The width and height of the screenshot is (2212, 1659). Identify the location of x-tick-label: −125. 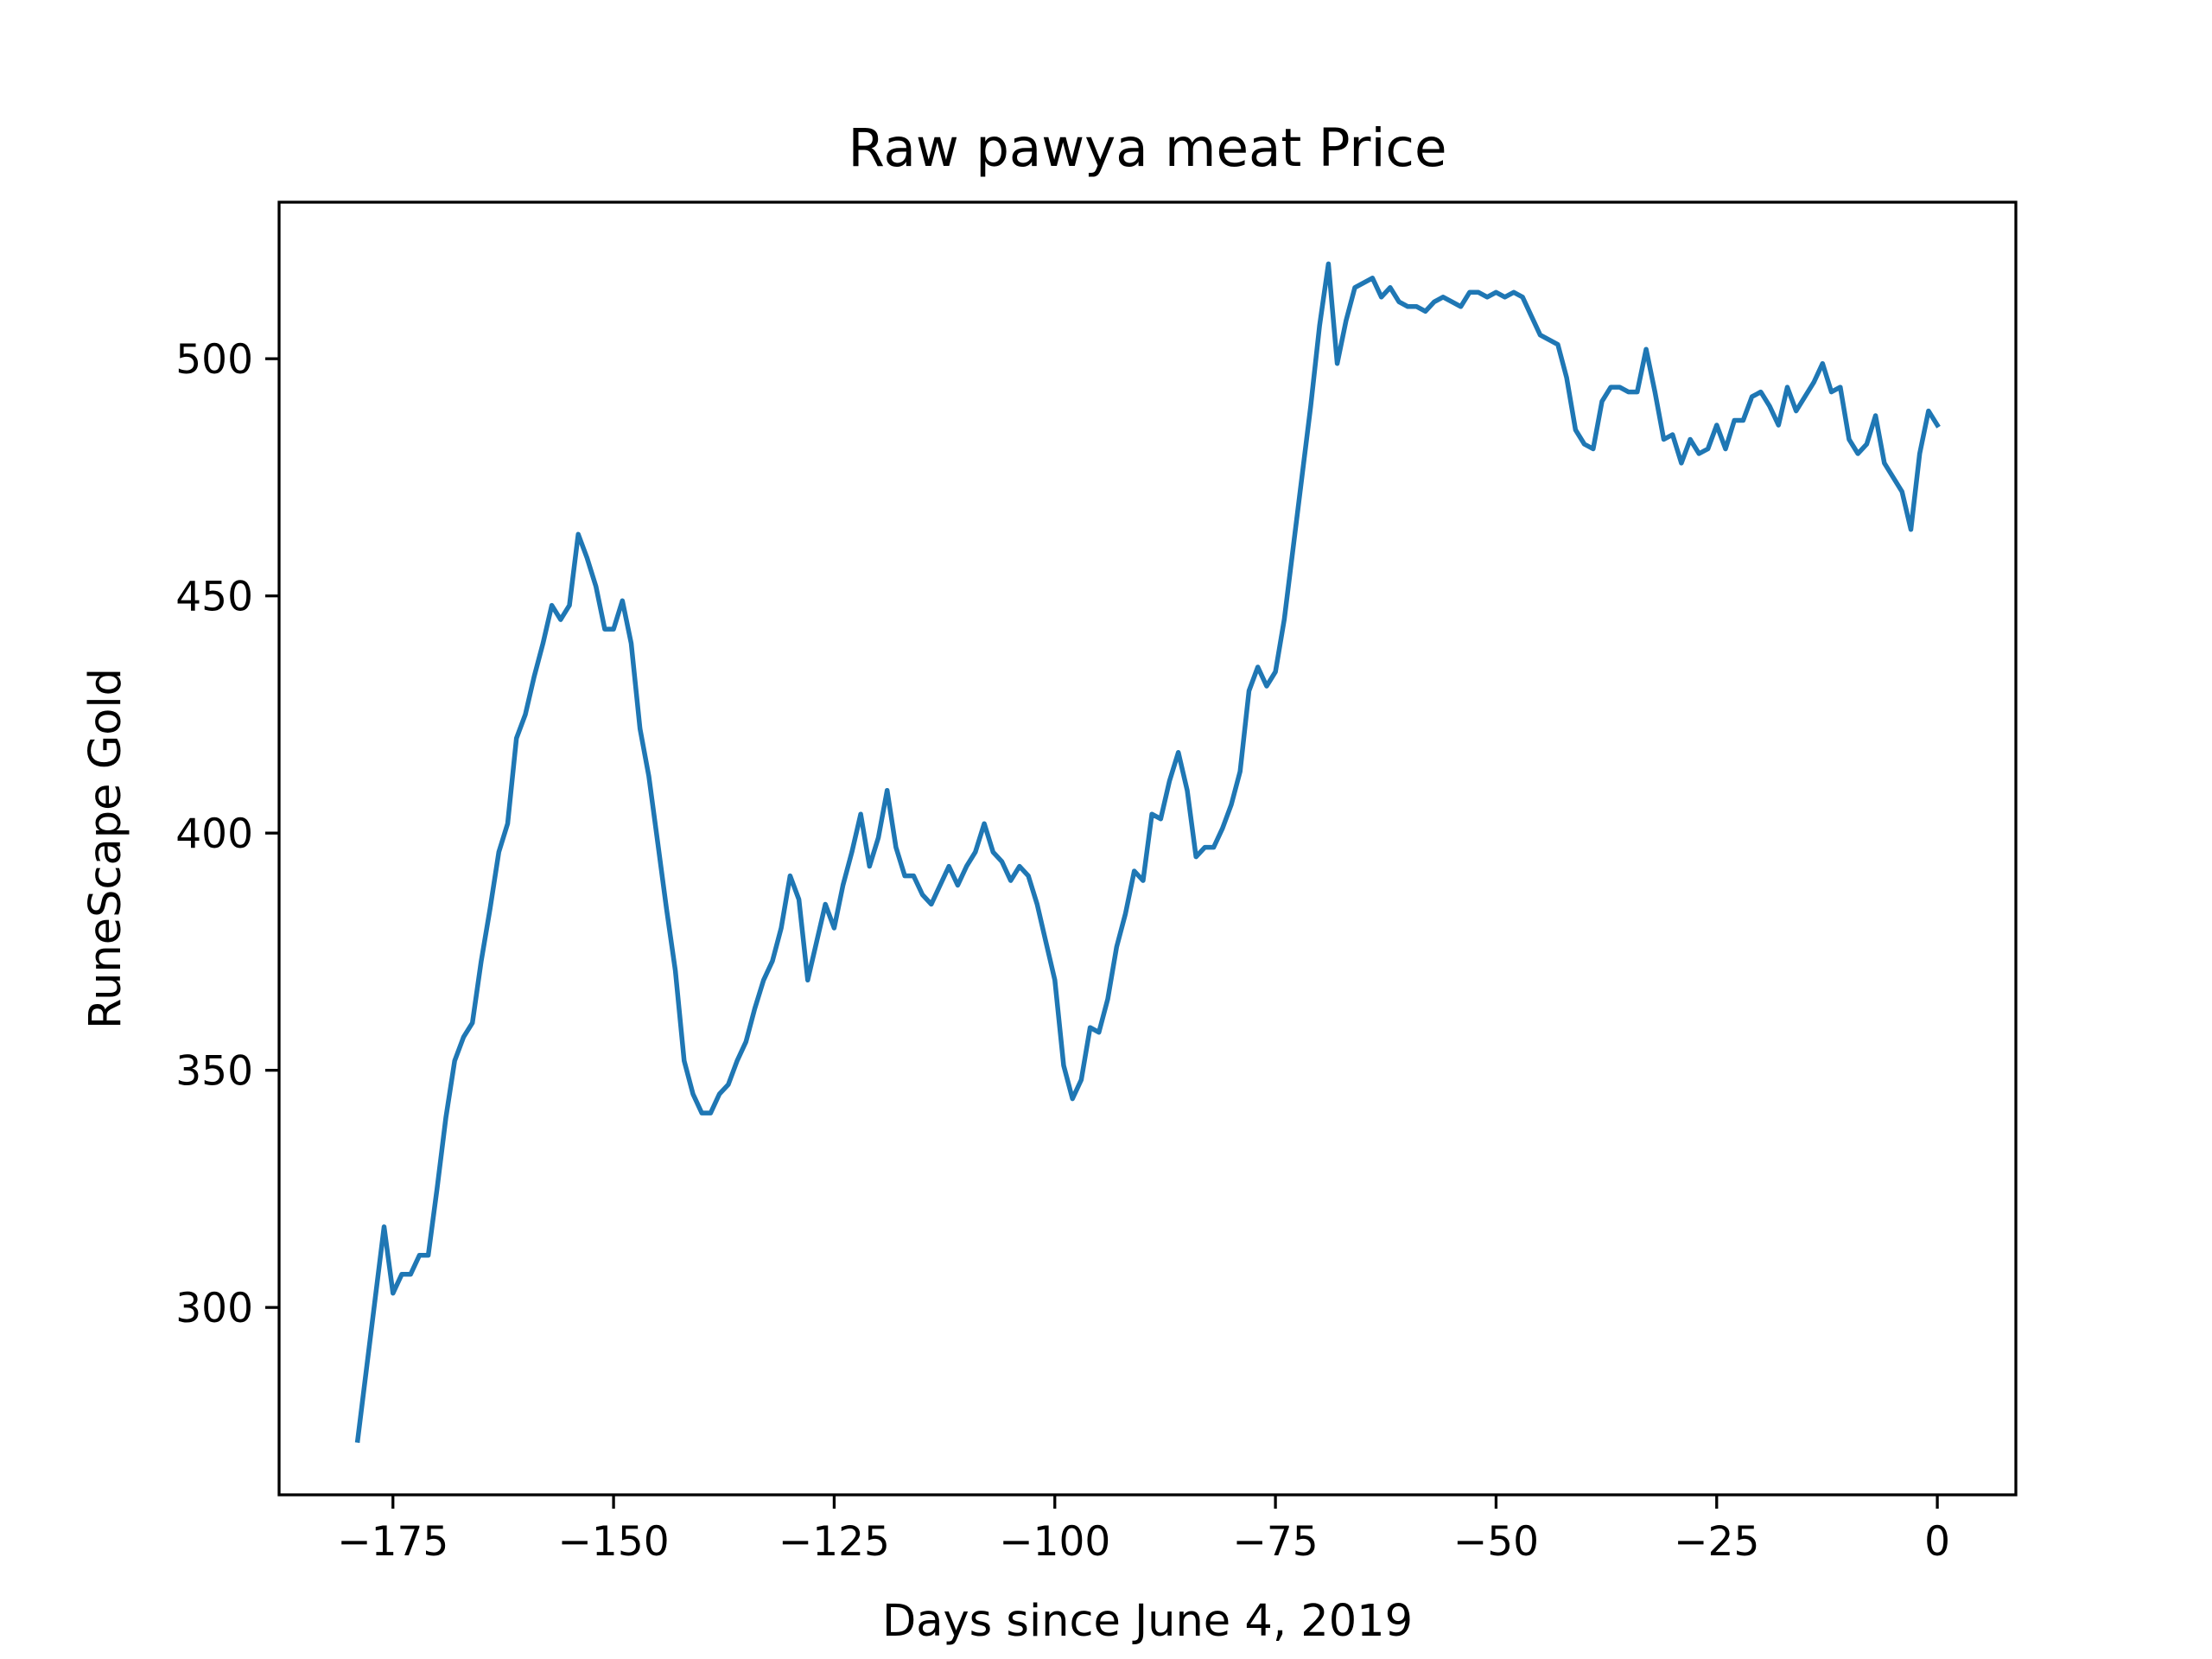
(834, 1542).